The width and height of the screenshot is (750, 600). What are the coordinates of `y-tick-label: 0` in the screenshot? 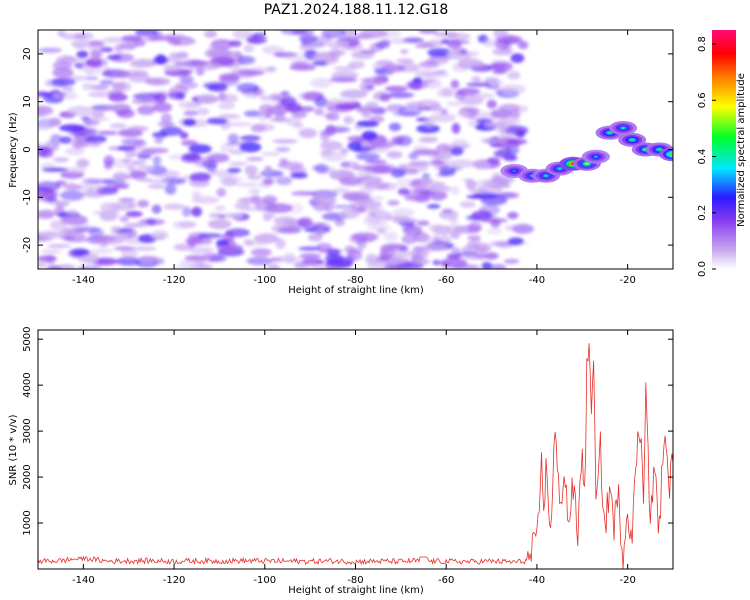 It's located at (27, 149).